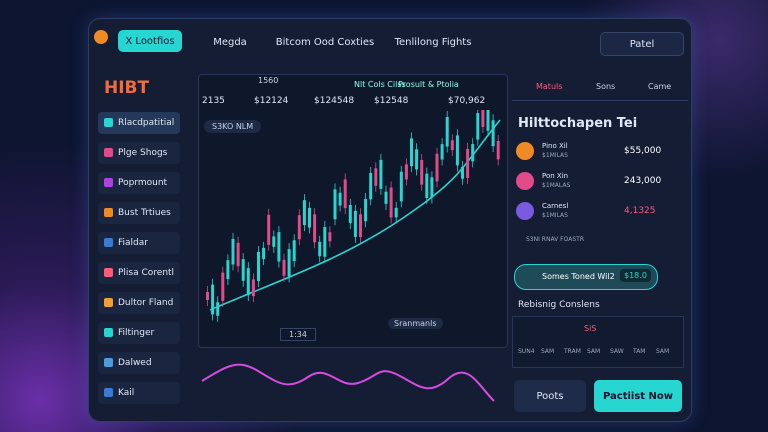  I want to click on bottom-label: Sranmanls, so click(415, 323).